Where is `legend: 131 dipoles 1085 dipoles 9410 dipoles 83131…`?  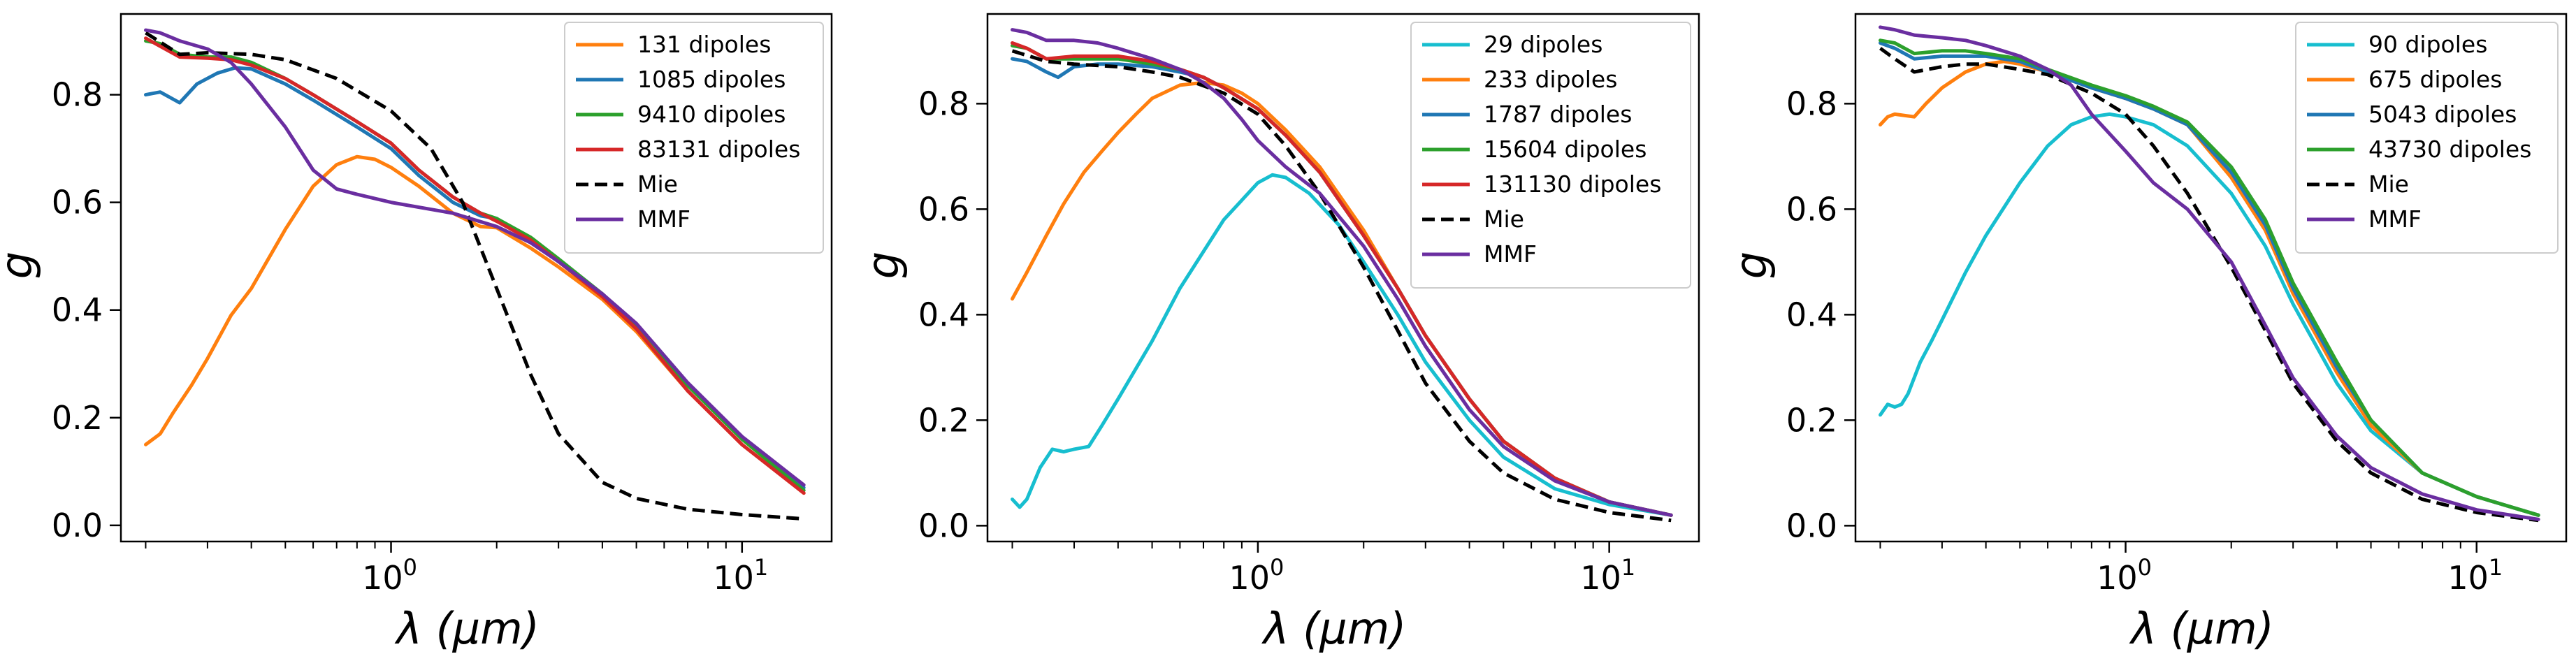
legend: 131 dipoles 1085 dipoles 9410 dipoles 83131… is located at coordinates (694, 138).